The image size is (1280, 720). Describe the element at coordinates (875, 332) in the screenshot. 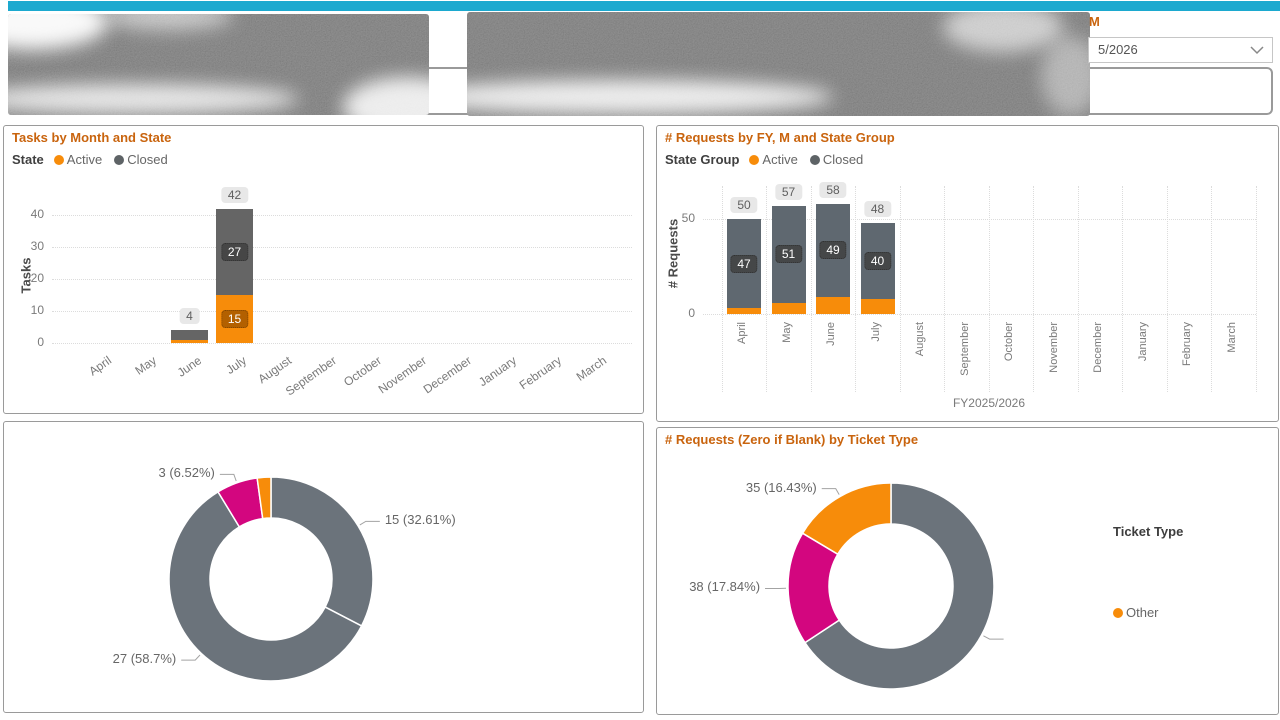

I see `x-axis-label: July` at that location.